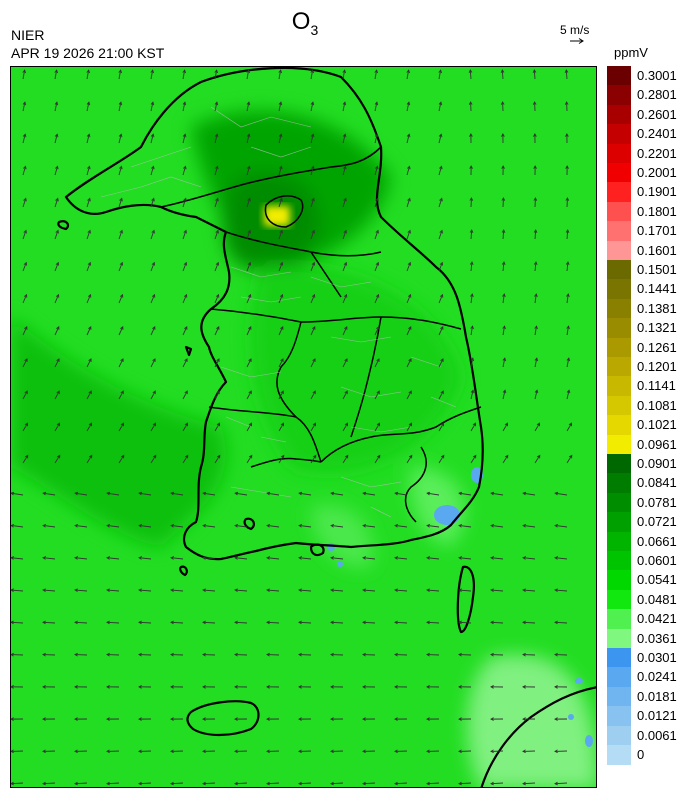  What do you see at coordinates (465, 599) in the screenshot?
I see `ulleung-island` at bounding box center [465, 599].